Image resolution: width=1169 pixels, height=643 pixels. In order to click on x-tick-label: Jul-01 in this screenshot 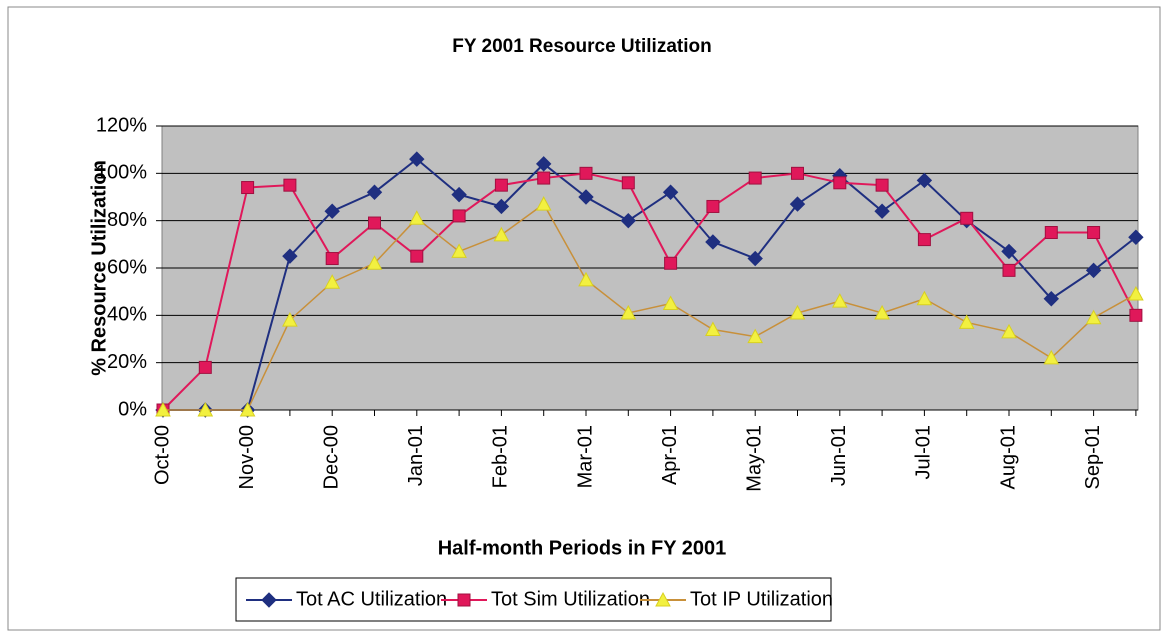, I will do `click(924, 452)`.